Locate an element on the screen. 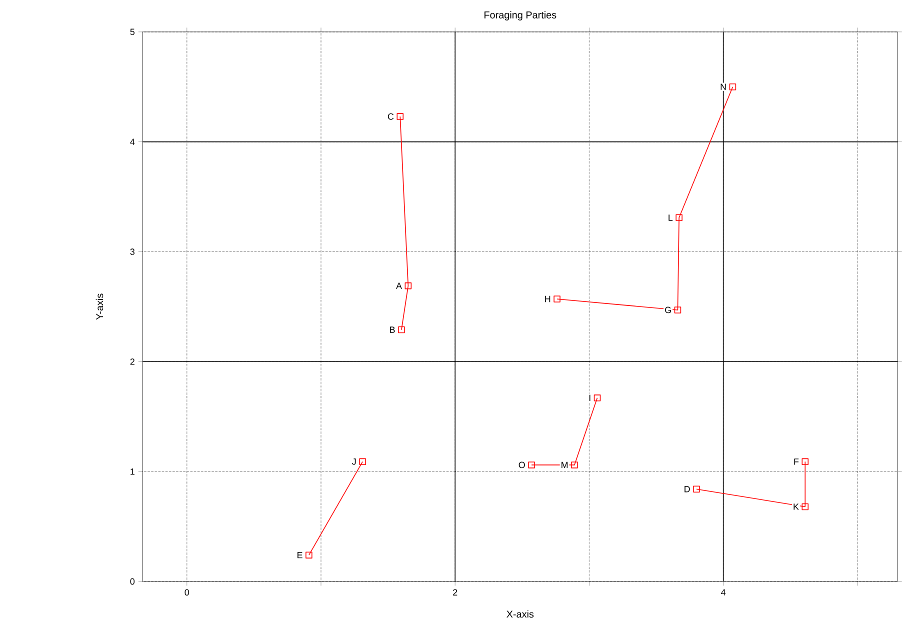 The width and height of the screenshot is (902, 644). annotation: I is located at coordinates (589, 397).